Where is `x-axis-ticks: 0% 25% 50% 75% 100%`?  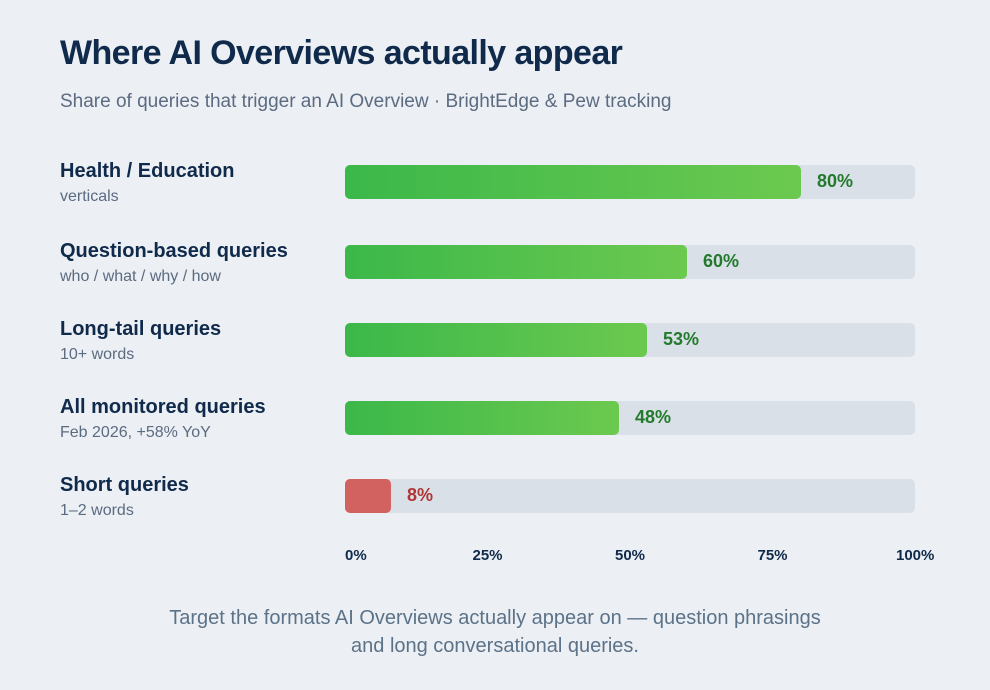
x-axis-ticks: 0% 25% 50% 75% 100% is located at coordinates (495, 557).